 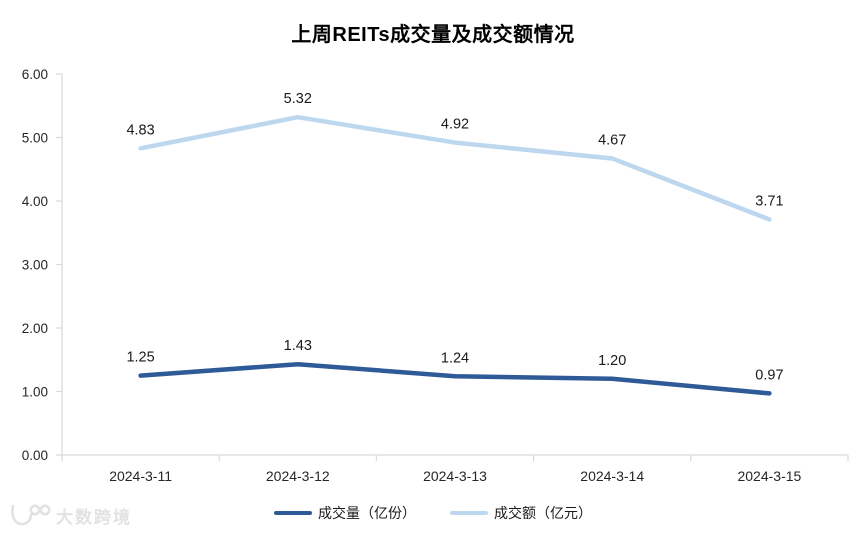 What do you see at coordinates (35, 328) in the screenshot?
I see `y-axis-tick-label: 2.00` at bounding box center [35, 328].